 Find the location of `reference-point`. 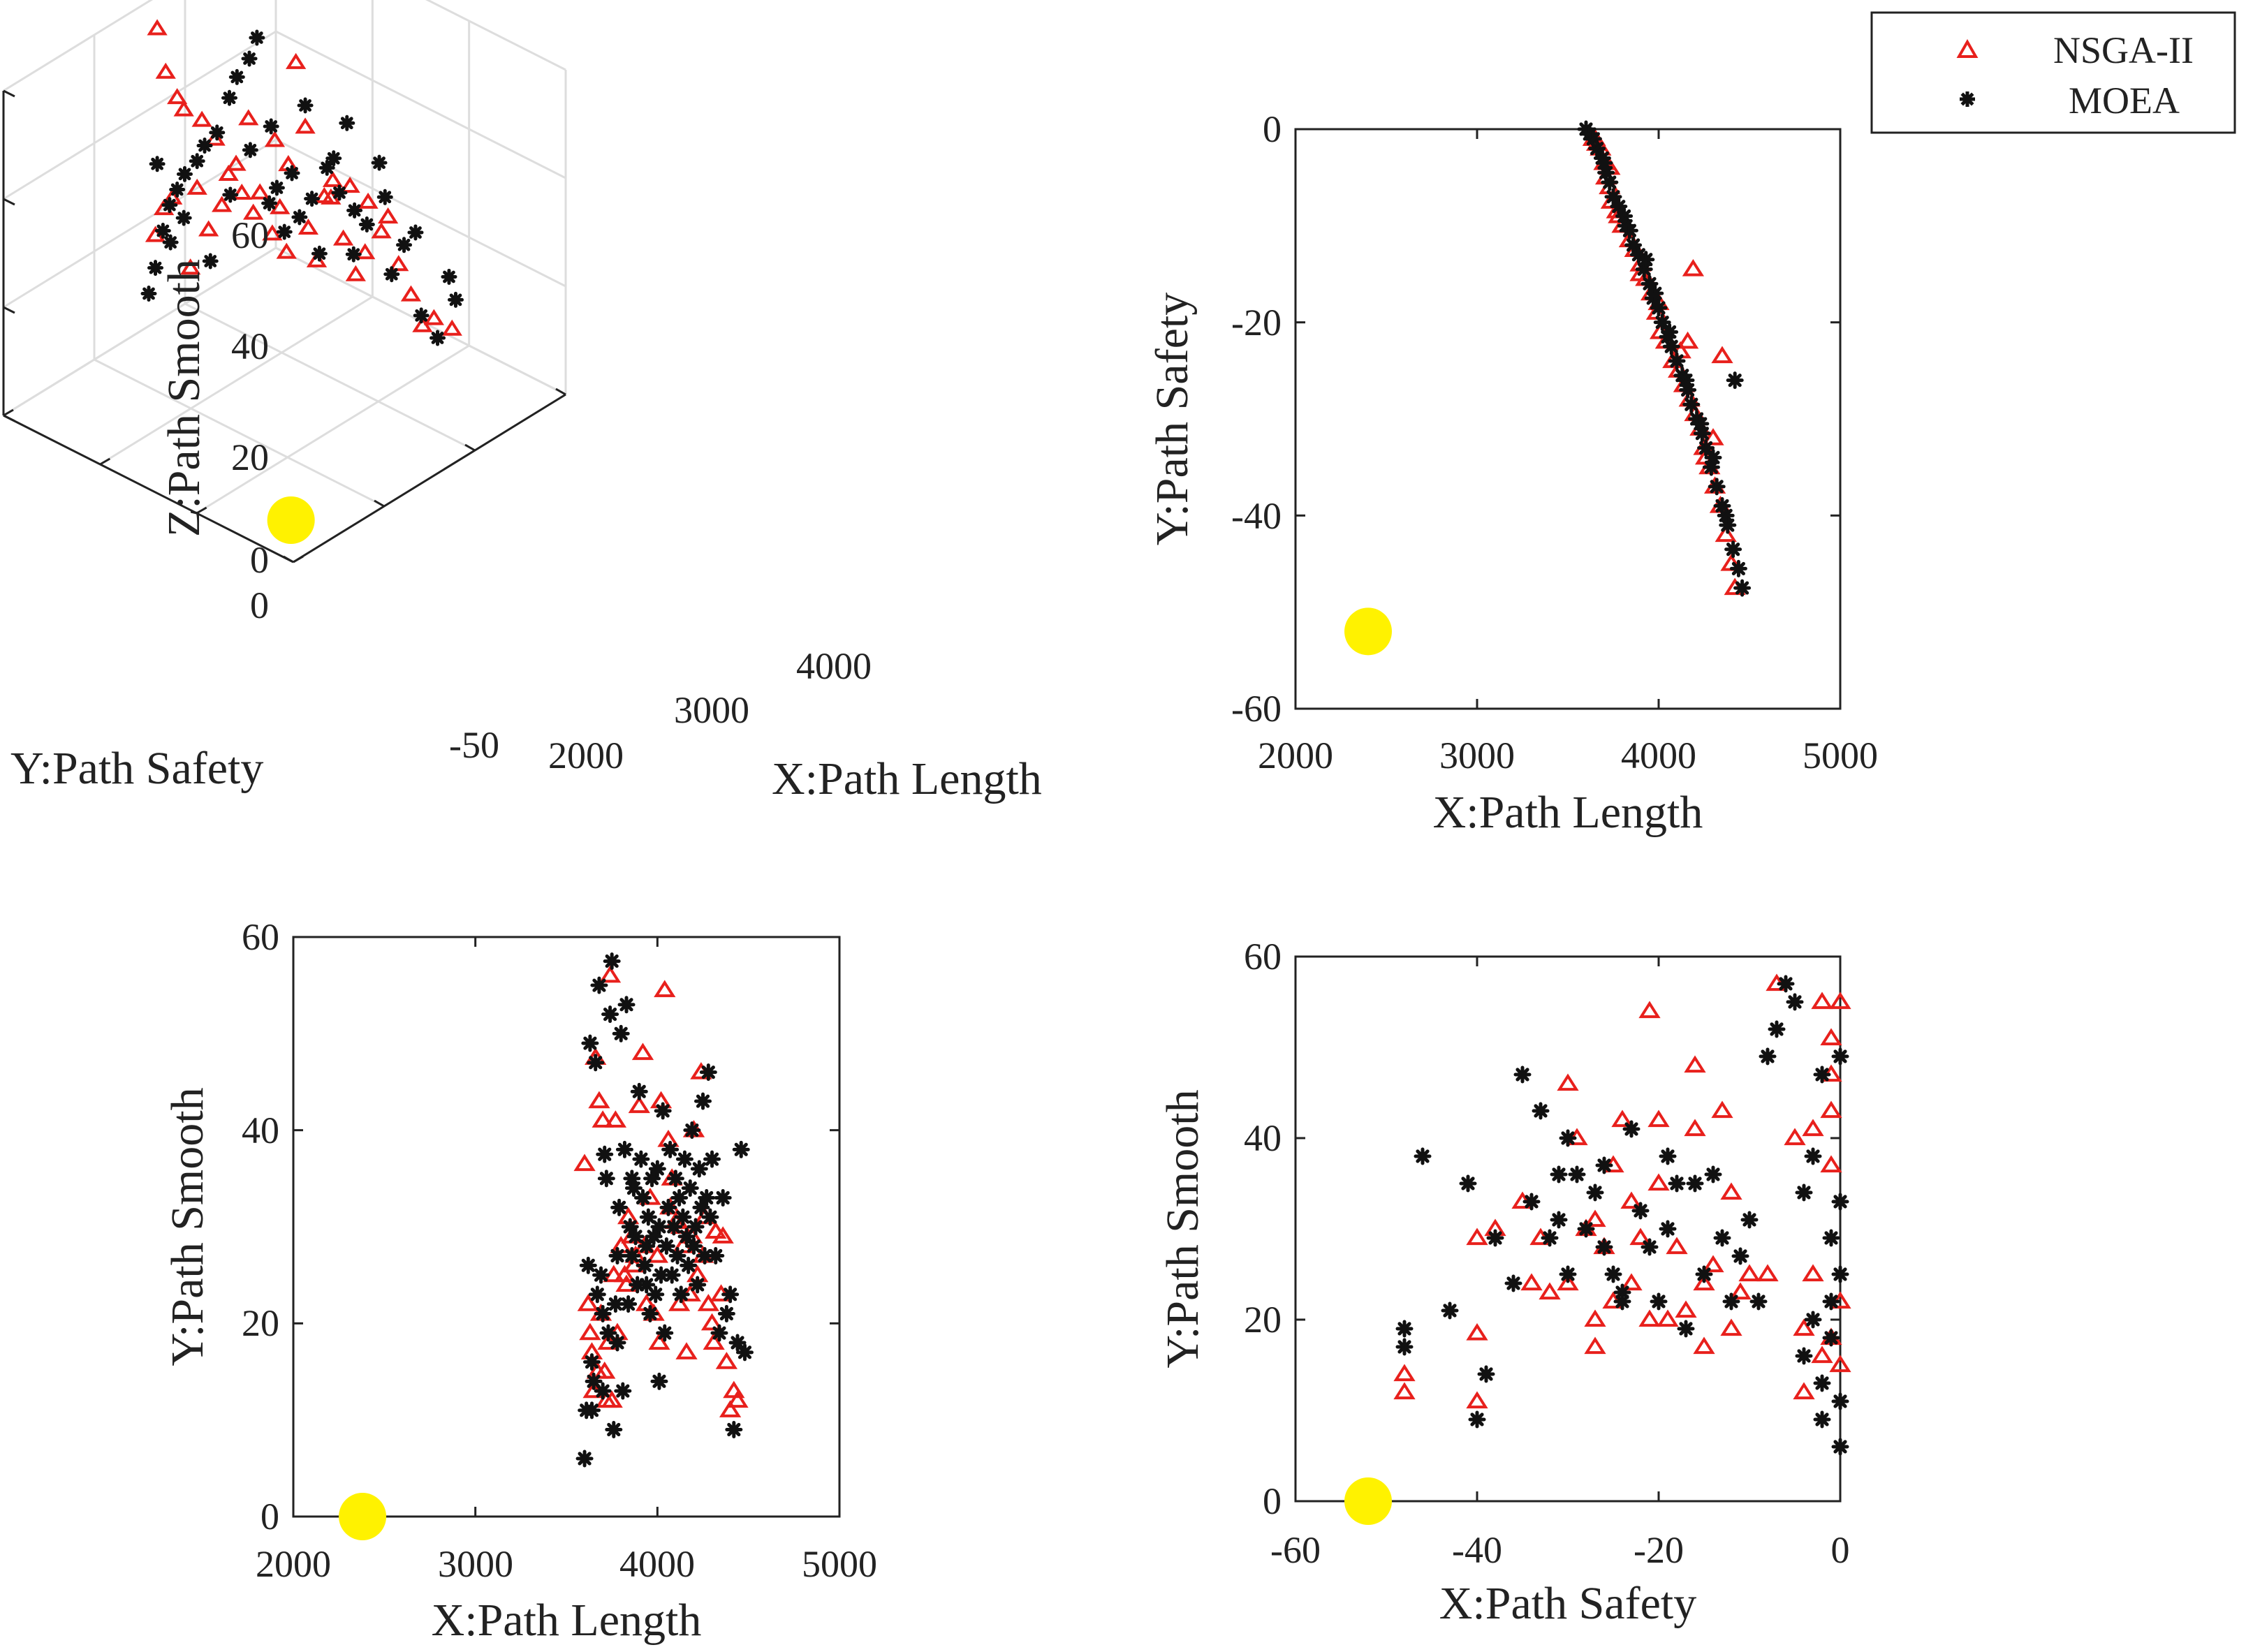

reference-point is located at coordinates (1368, 1501).